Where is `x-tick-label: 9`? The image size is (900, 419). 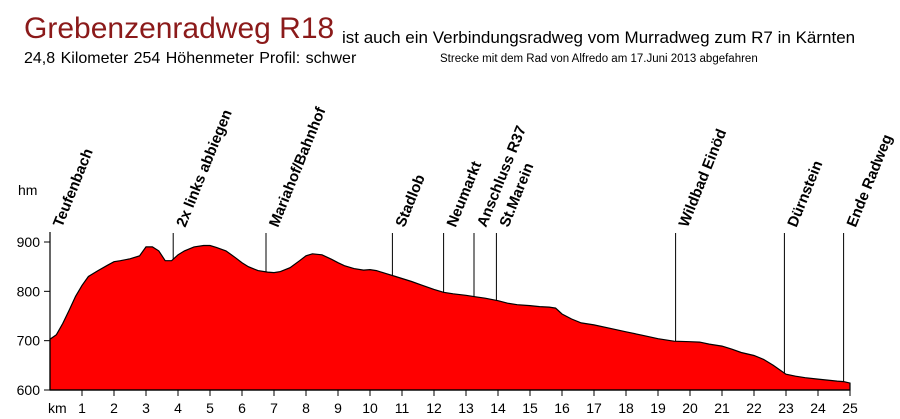 x-tick-label: 9 is located at coordinates (338, 408).